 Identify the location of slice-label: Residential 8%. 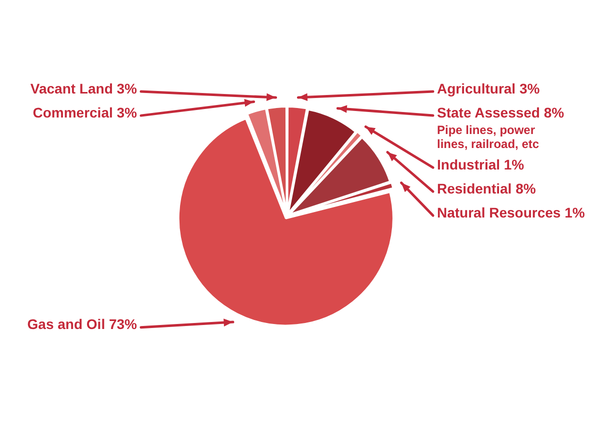
(486, 188).